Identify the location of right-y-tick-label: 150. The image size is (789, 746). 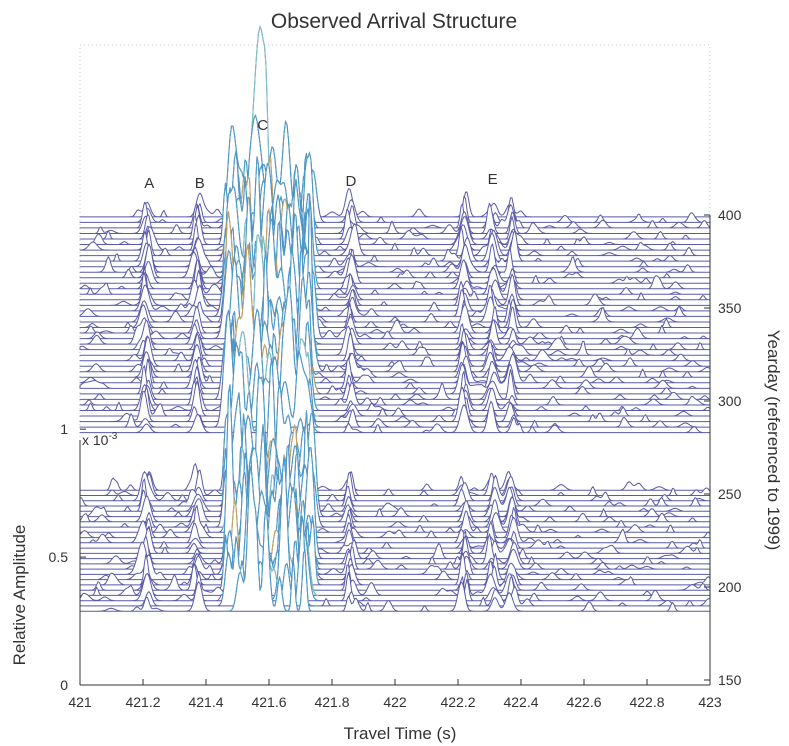
(730, 680).